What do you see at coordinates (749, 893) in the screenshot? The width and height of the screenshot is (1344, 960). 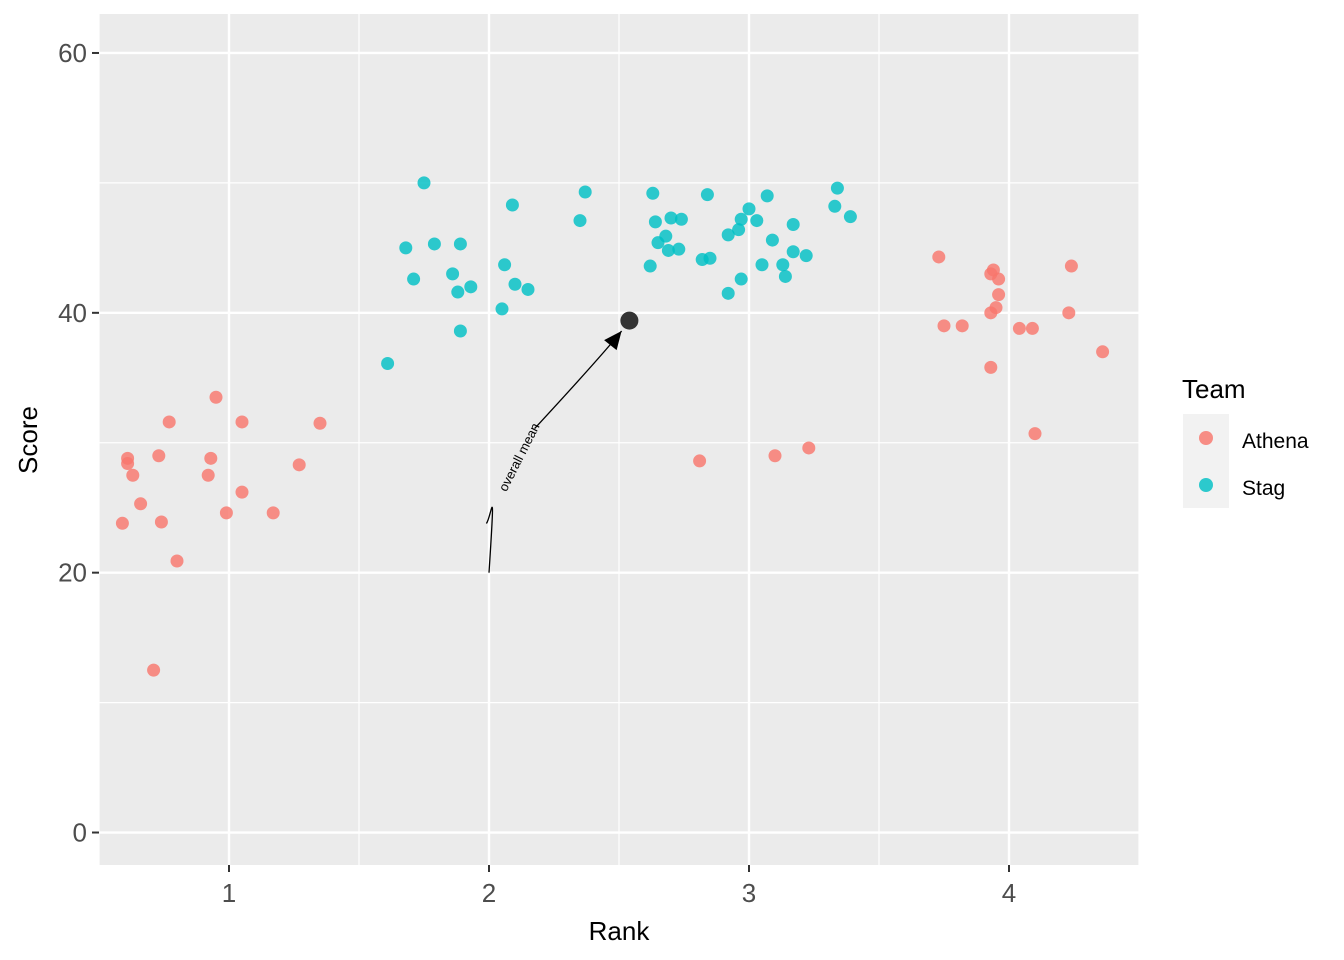 I see `x-tick-label: 3` at bounding box center [749, 893].